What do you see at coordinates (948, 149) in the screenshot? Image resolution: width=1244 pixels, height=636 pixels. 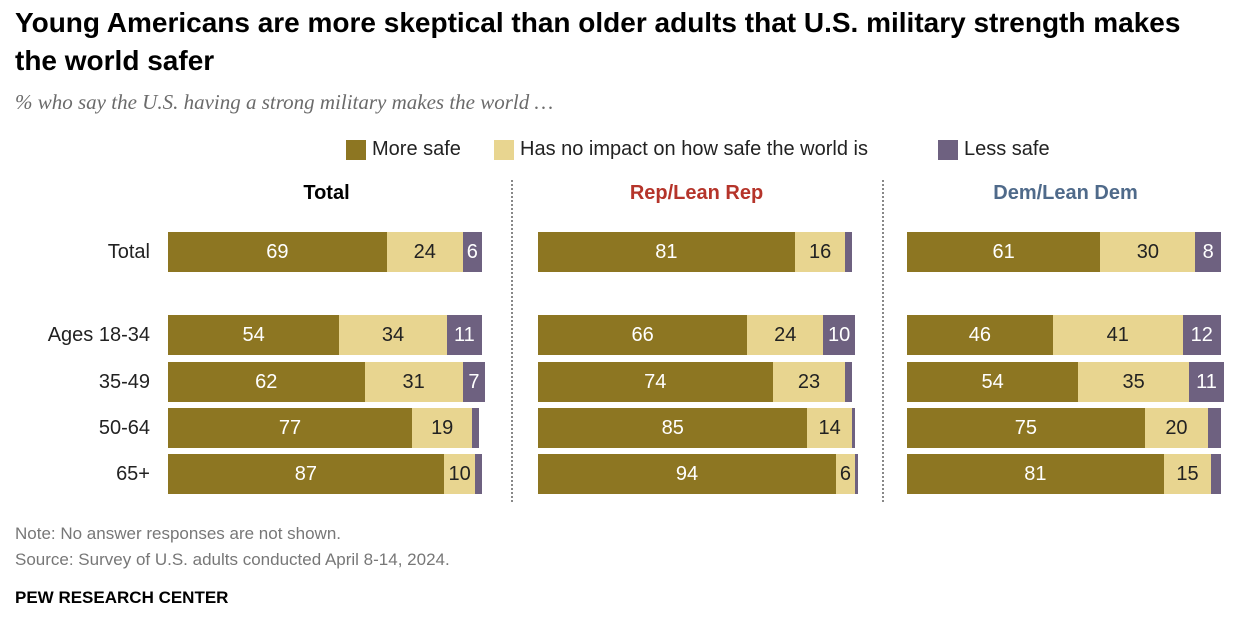 I see `legend-swatch-less-safe` at bounding box center [948, 149].